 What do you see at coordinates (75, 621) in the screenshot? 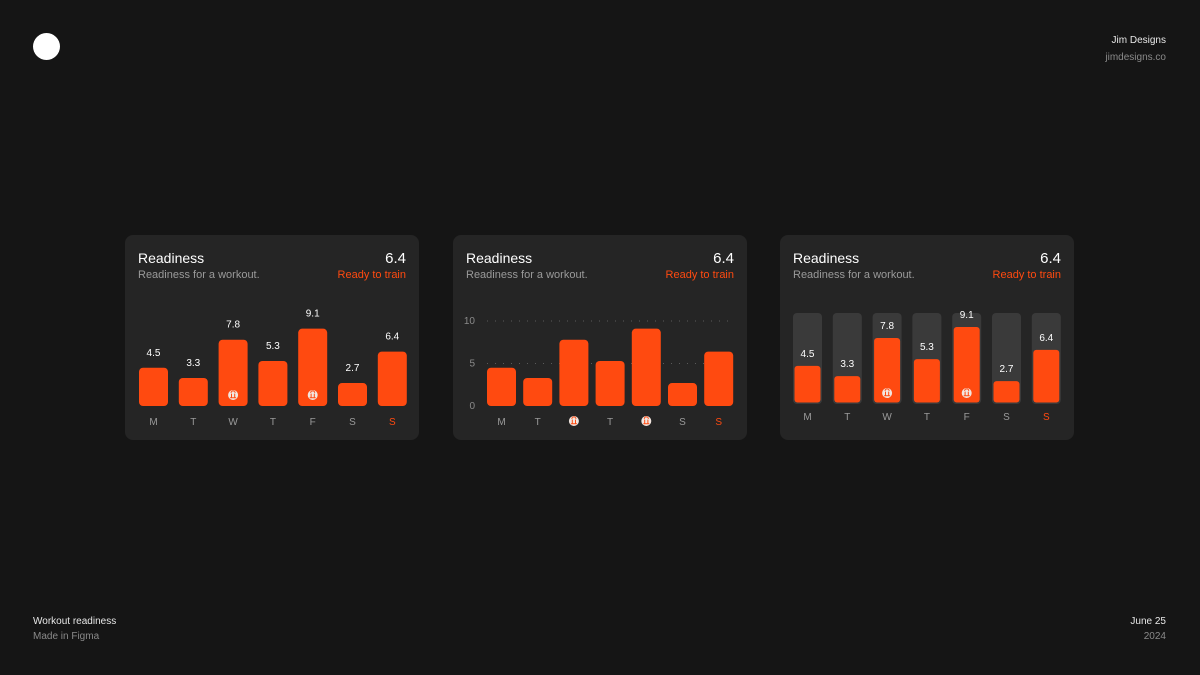
I see `footer-project-title: Workout readiness` at bounding box center [75, 621].